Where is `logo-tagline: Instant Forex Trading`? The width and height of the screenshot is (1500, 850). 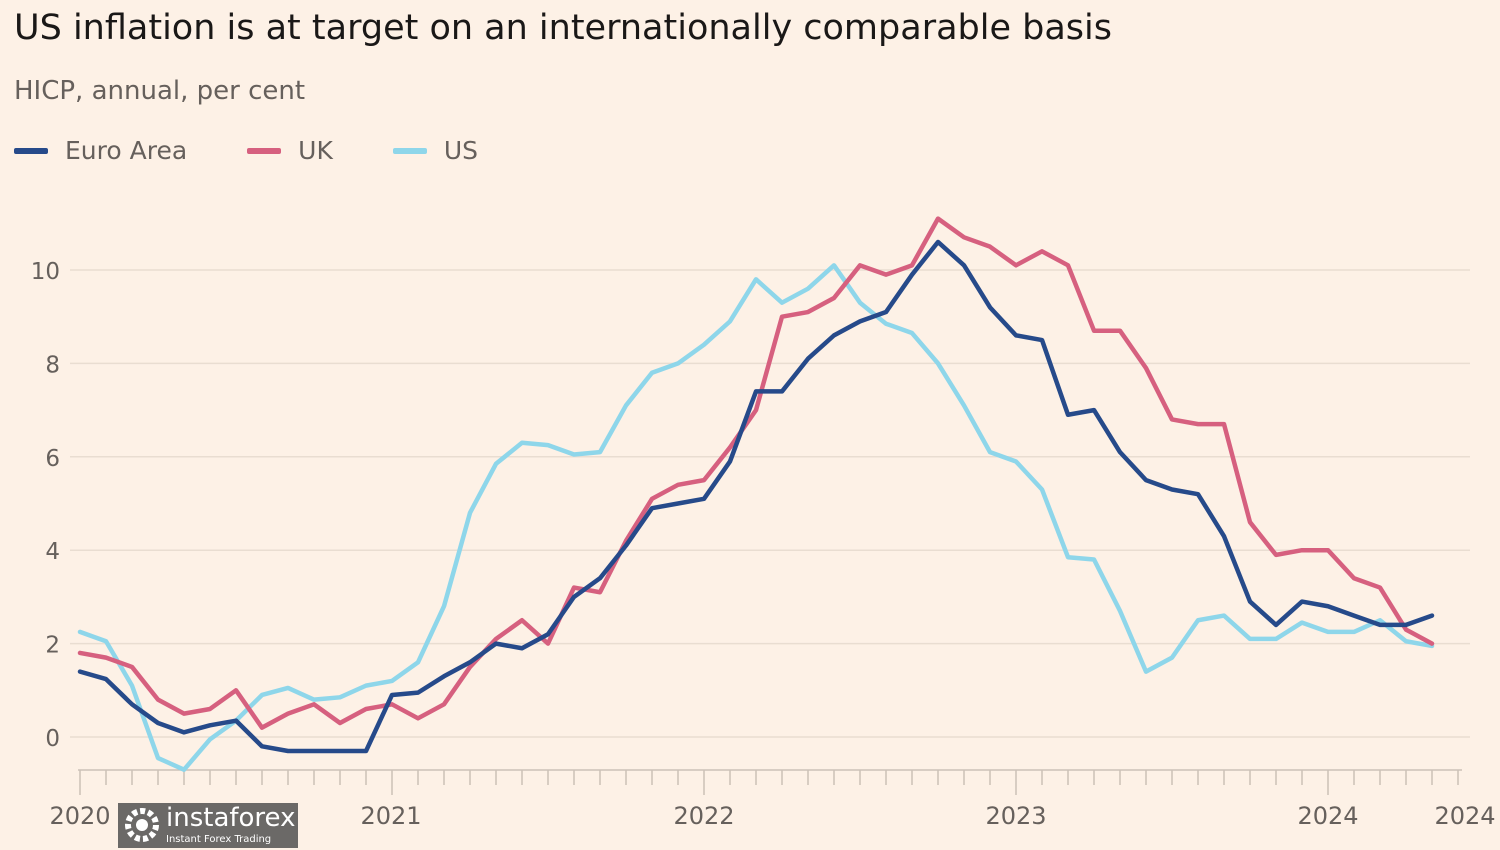 logo-tagline: Instant Forex Trading is located at coordinates (219, 839).